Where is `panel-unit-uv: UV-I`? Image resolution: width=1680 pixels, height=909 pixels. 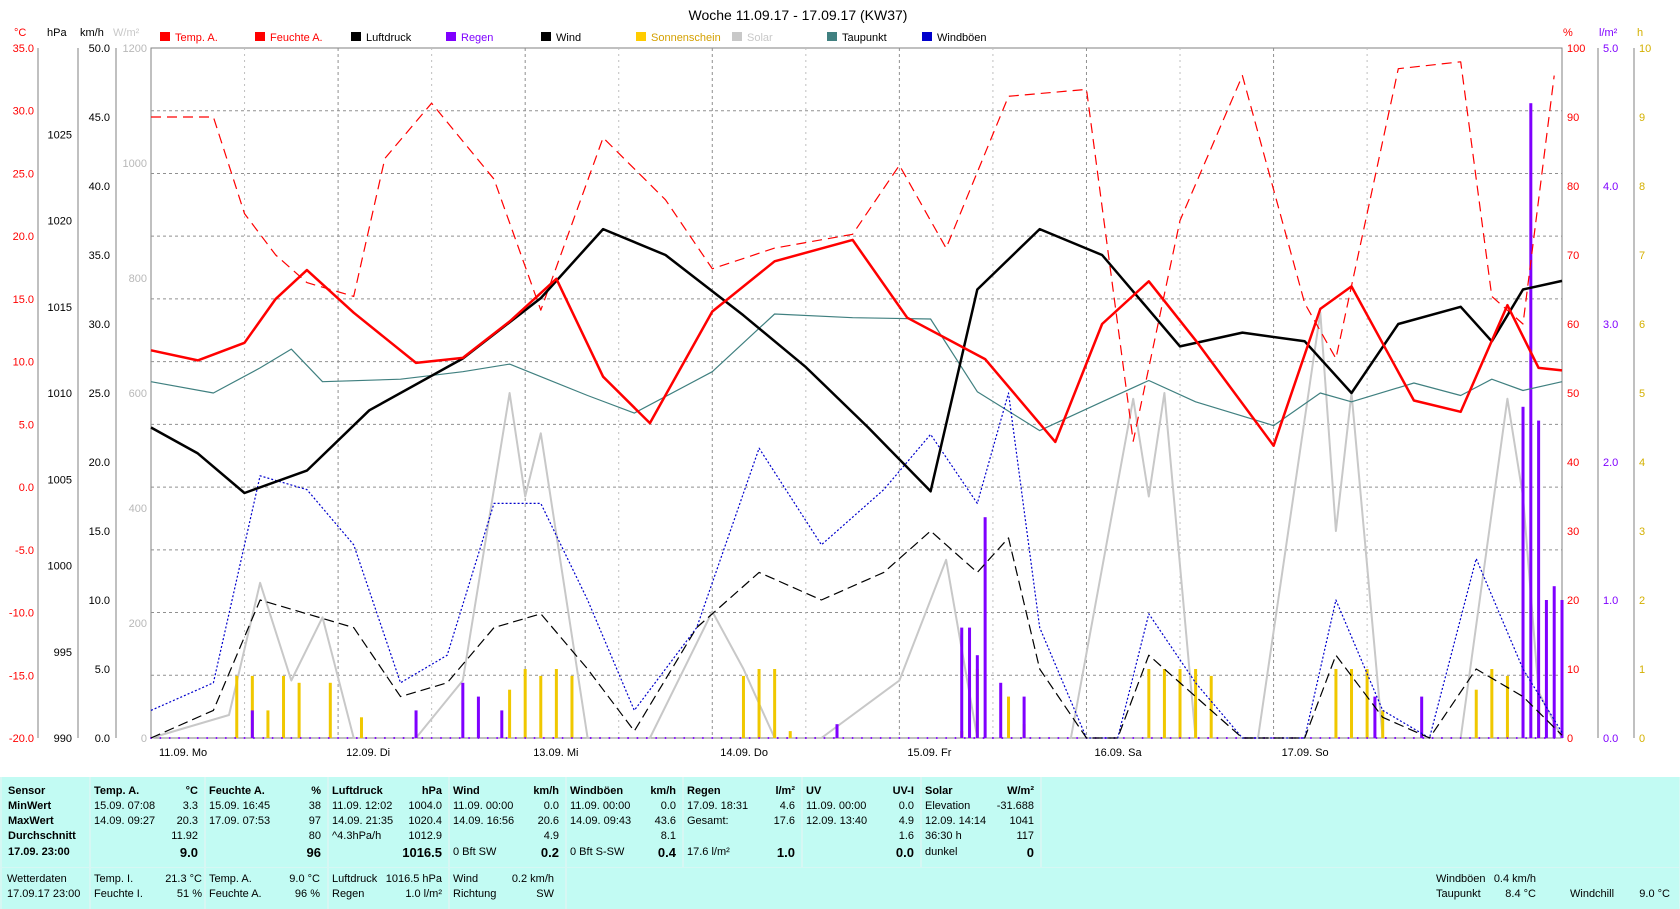
panel-unit-uv: UV-I is located at coordinates (903, 791).